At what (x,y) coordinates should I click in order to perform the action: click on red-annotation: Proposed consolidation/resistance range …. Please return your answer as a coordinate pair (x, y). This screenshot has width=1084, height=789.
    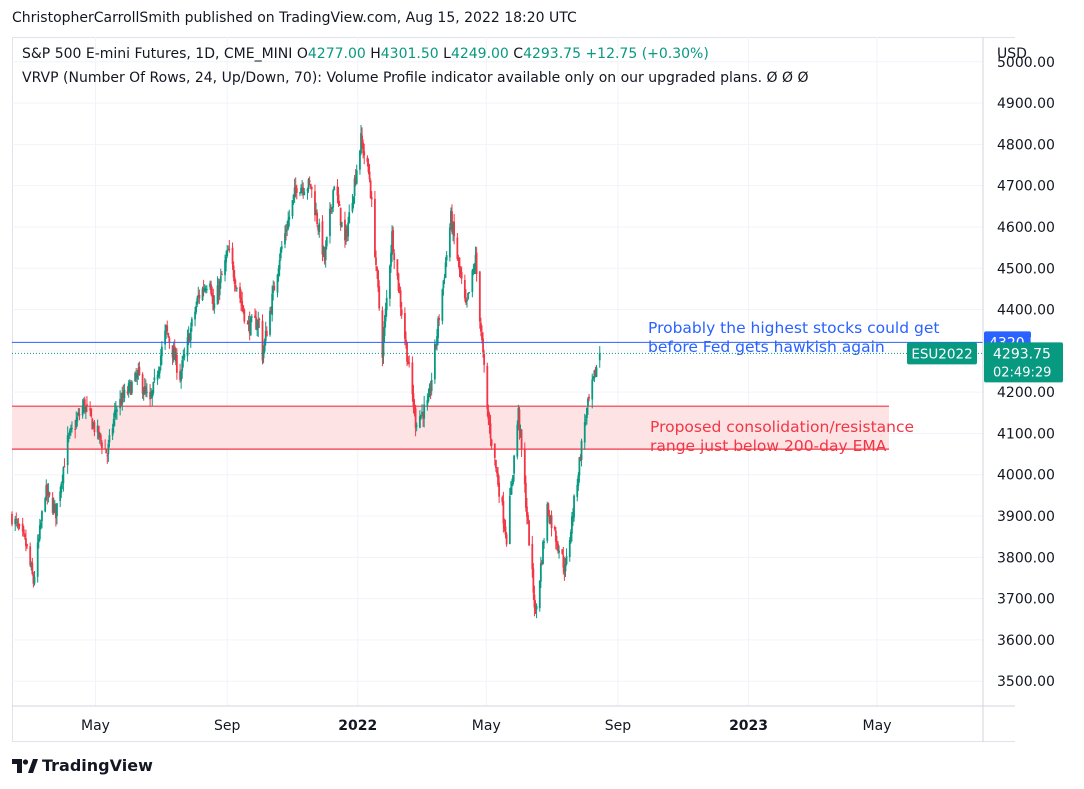
    Looking at the image, I should click on (782, 437).